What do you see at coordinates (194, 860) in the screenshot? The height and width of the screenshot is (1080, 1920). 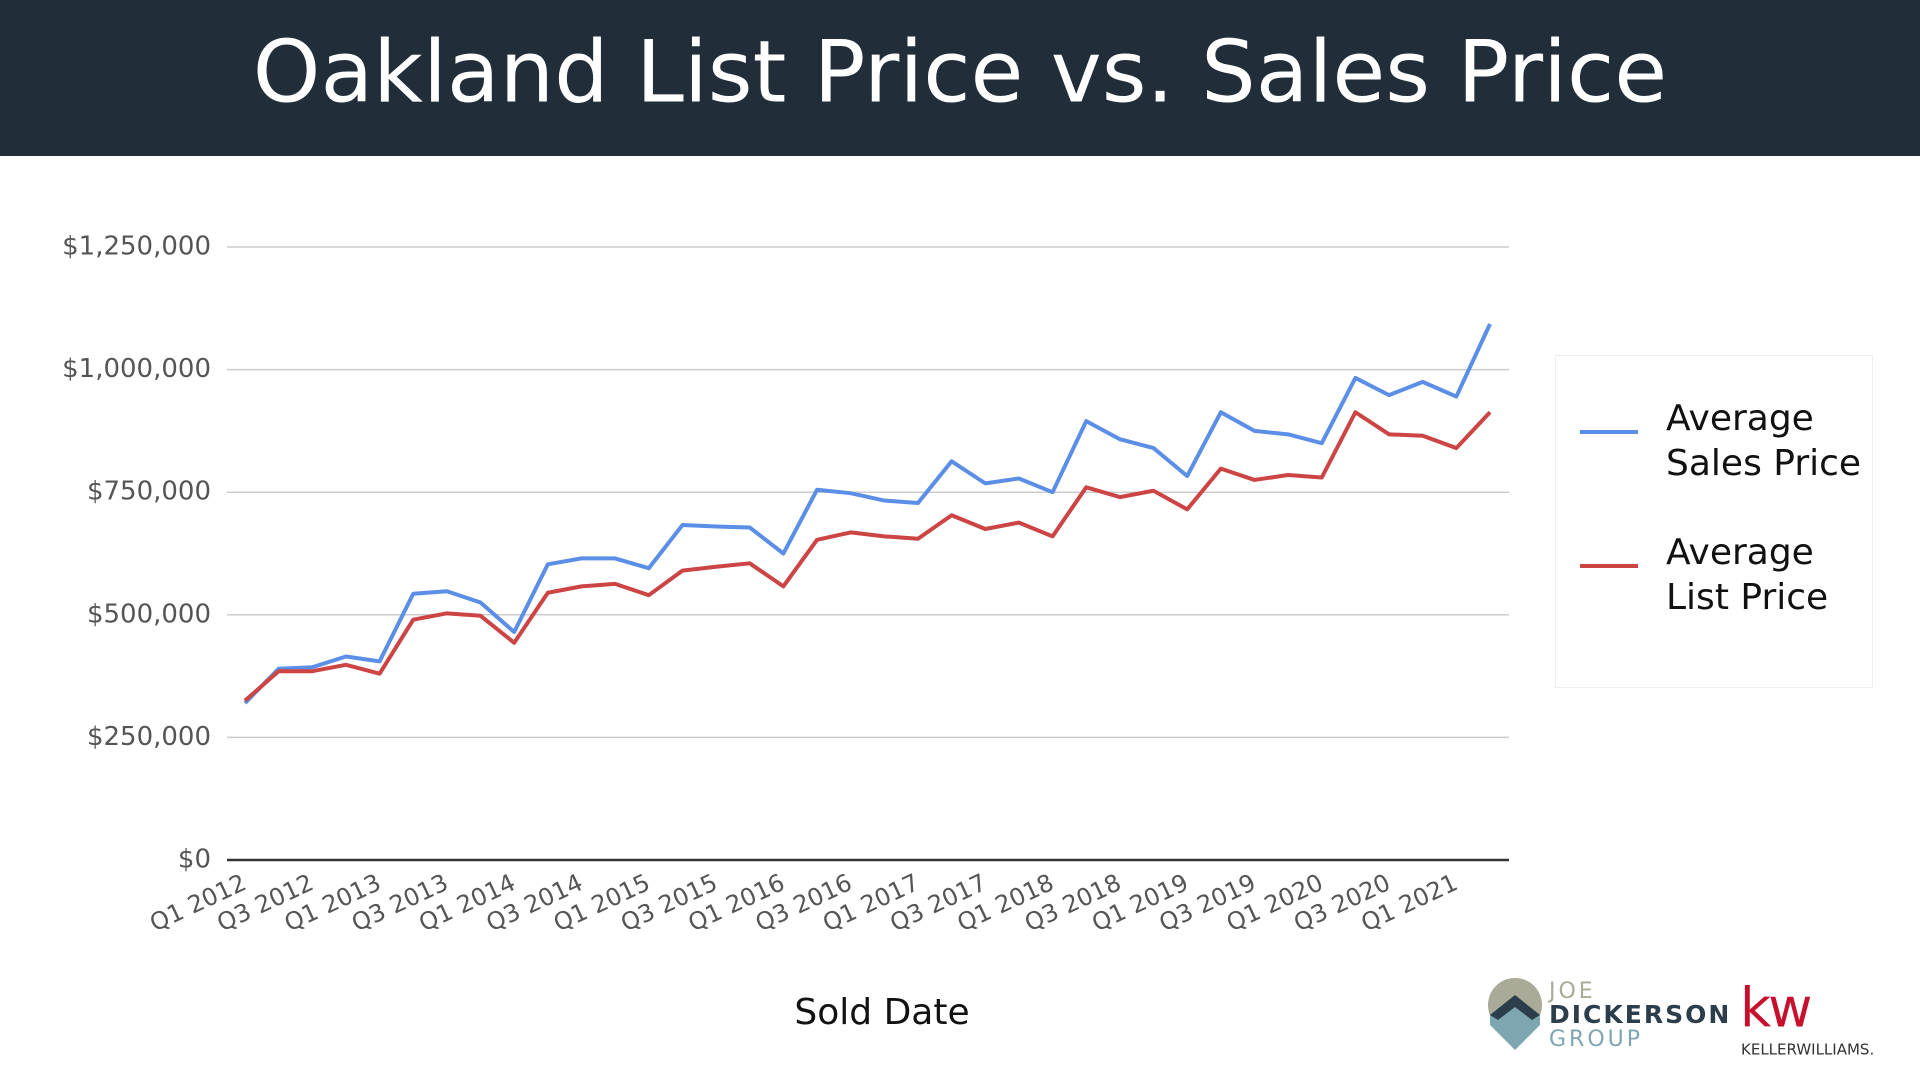 I see `y-tick-label: $0` at bounding box center [194, 860].